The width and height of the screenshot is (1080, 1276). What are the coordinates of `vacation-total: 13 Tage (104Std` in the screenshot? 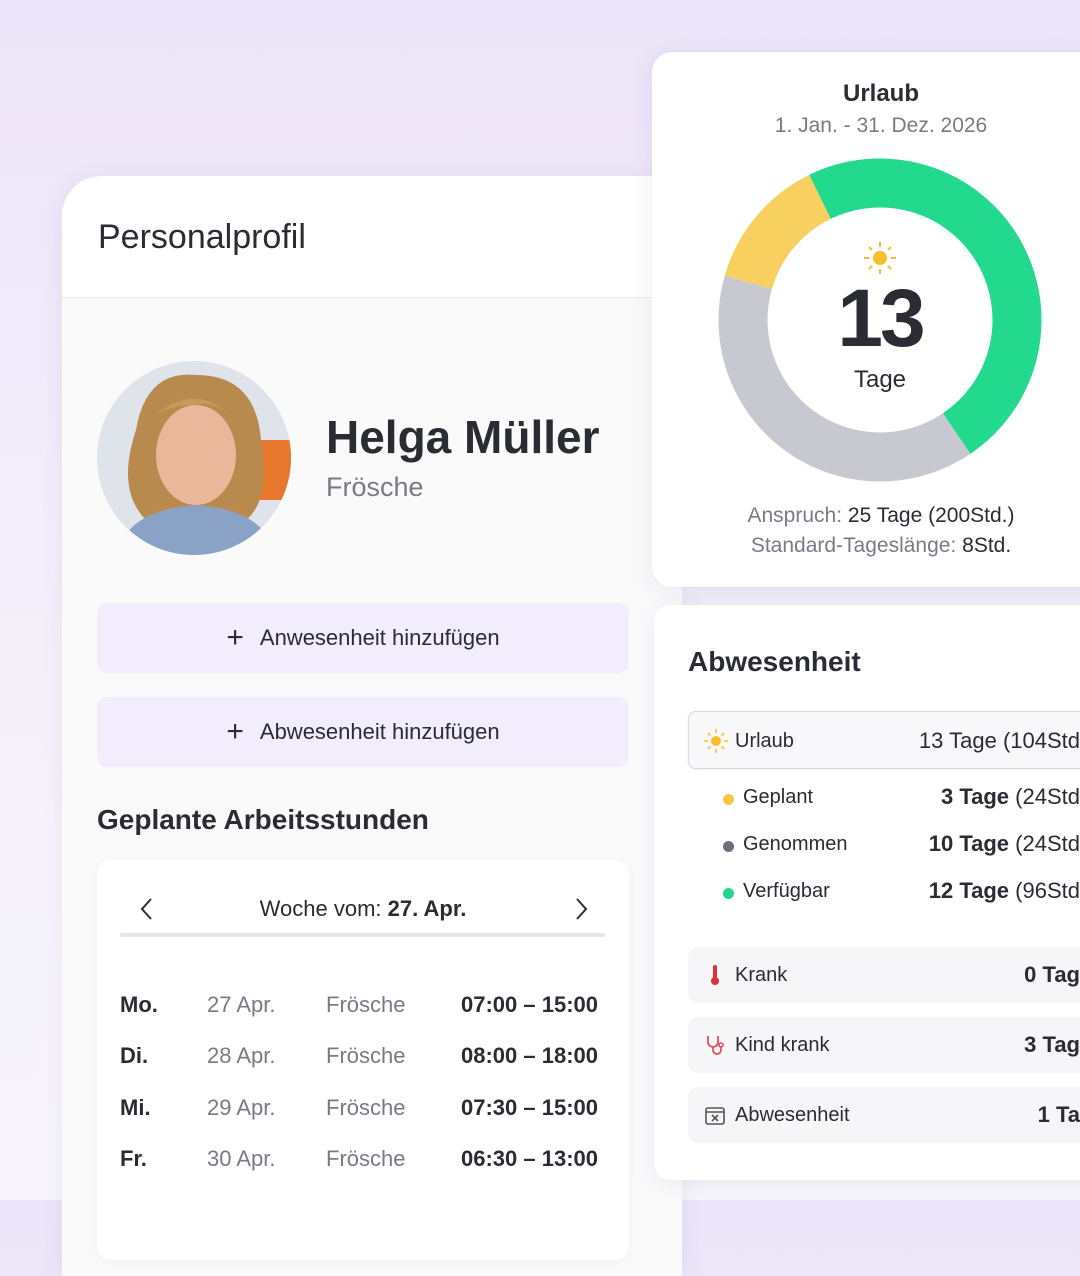 It's located at (999, 741).